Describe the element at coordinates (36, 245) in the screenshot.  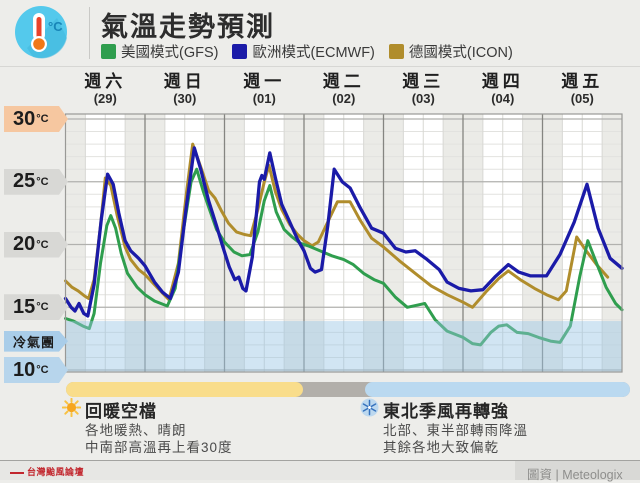
I see `y-tag-20: 20 °C` at that location.